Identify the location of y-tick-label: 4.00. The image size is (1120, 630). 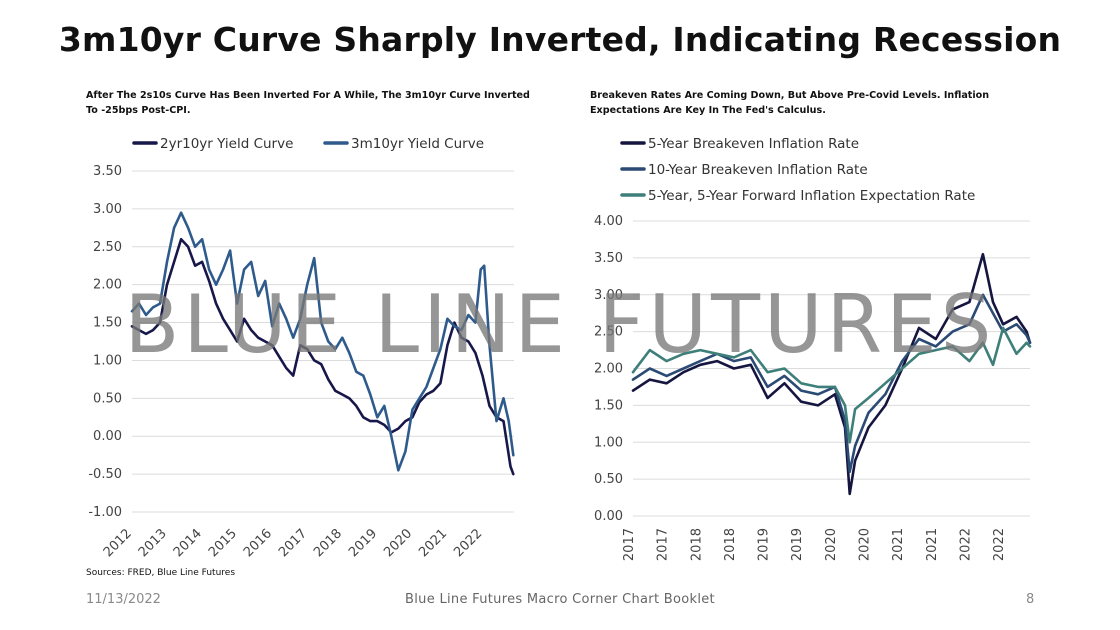
(608, 221).